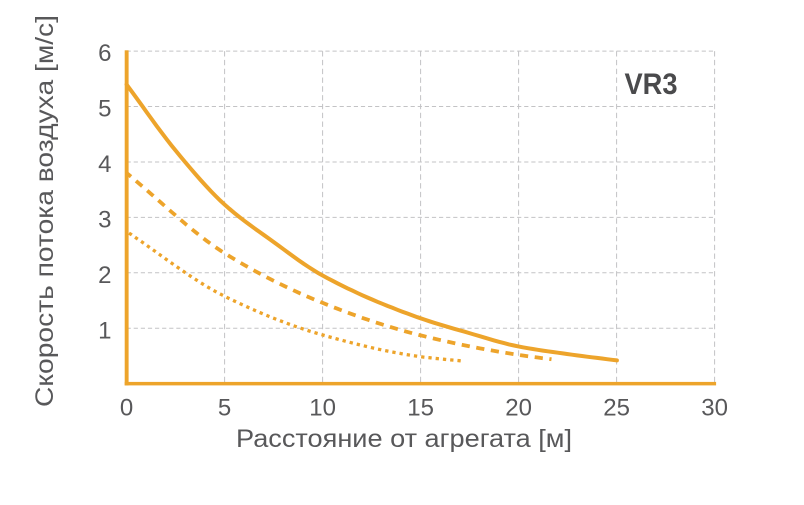 Image resolution: width=804 pixels, height=505 pixels. I want to click on svg-text: Расстояние от агрегата [м], so click(404, 439).